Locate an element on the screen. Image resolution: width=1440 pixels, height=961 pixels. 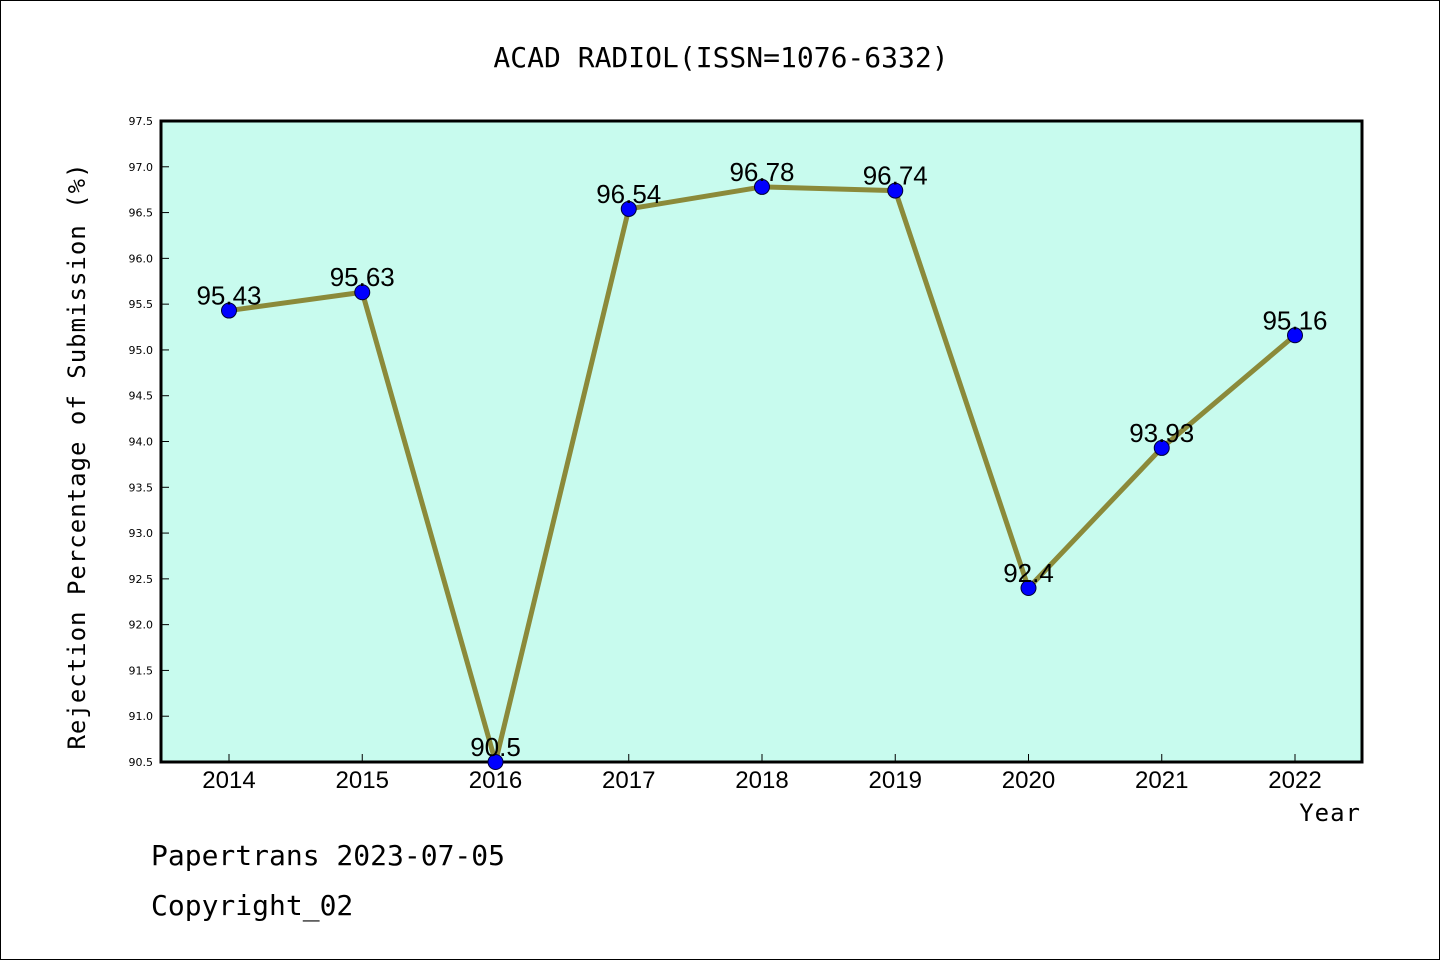
y-tick-label: 96.0 is located at coordinates (141, 258).